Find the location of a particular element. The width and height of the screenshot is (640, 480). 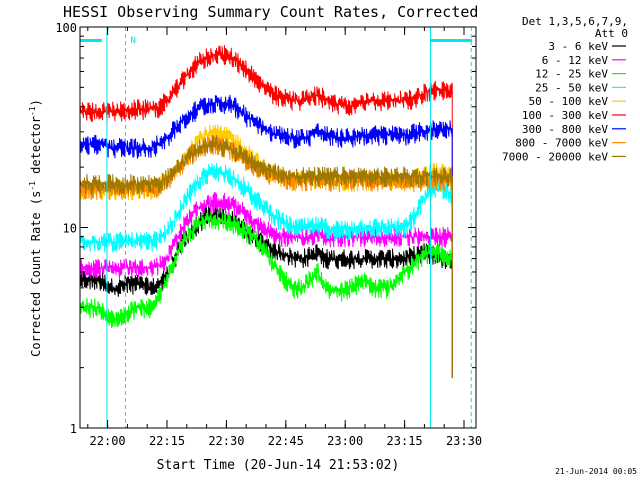

y-tick-label: 10 is located at coordinates (70, 229).